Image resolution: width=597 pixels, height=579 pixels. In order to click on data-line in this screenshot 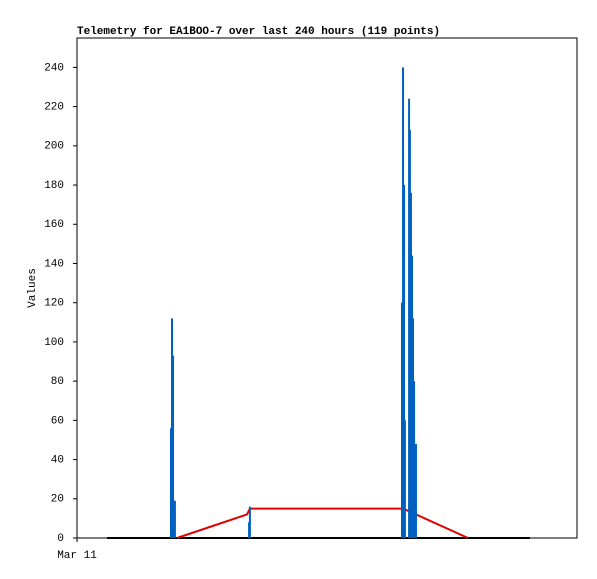, I will do `click(322, 523)`.